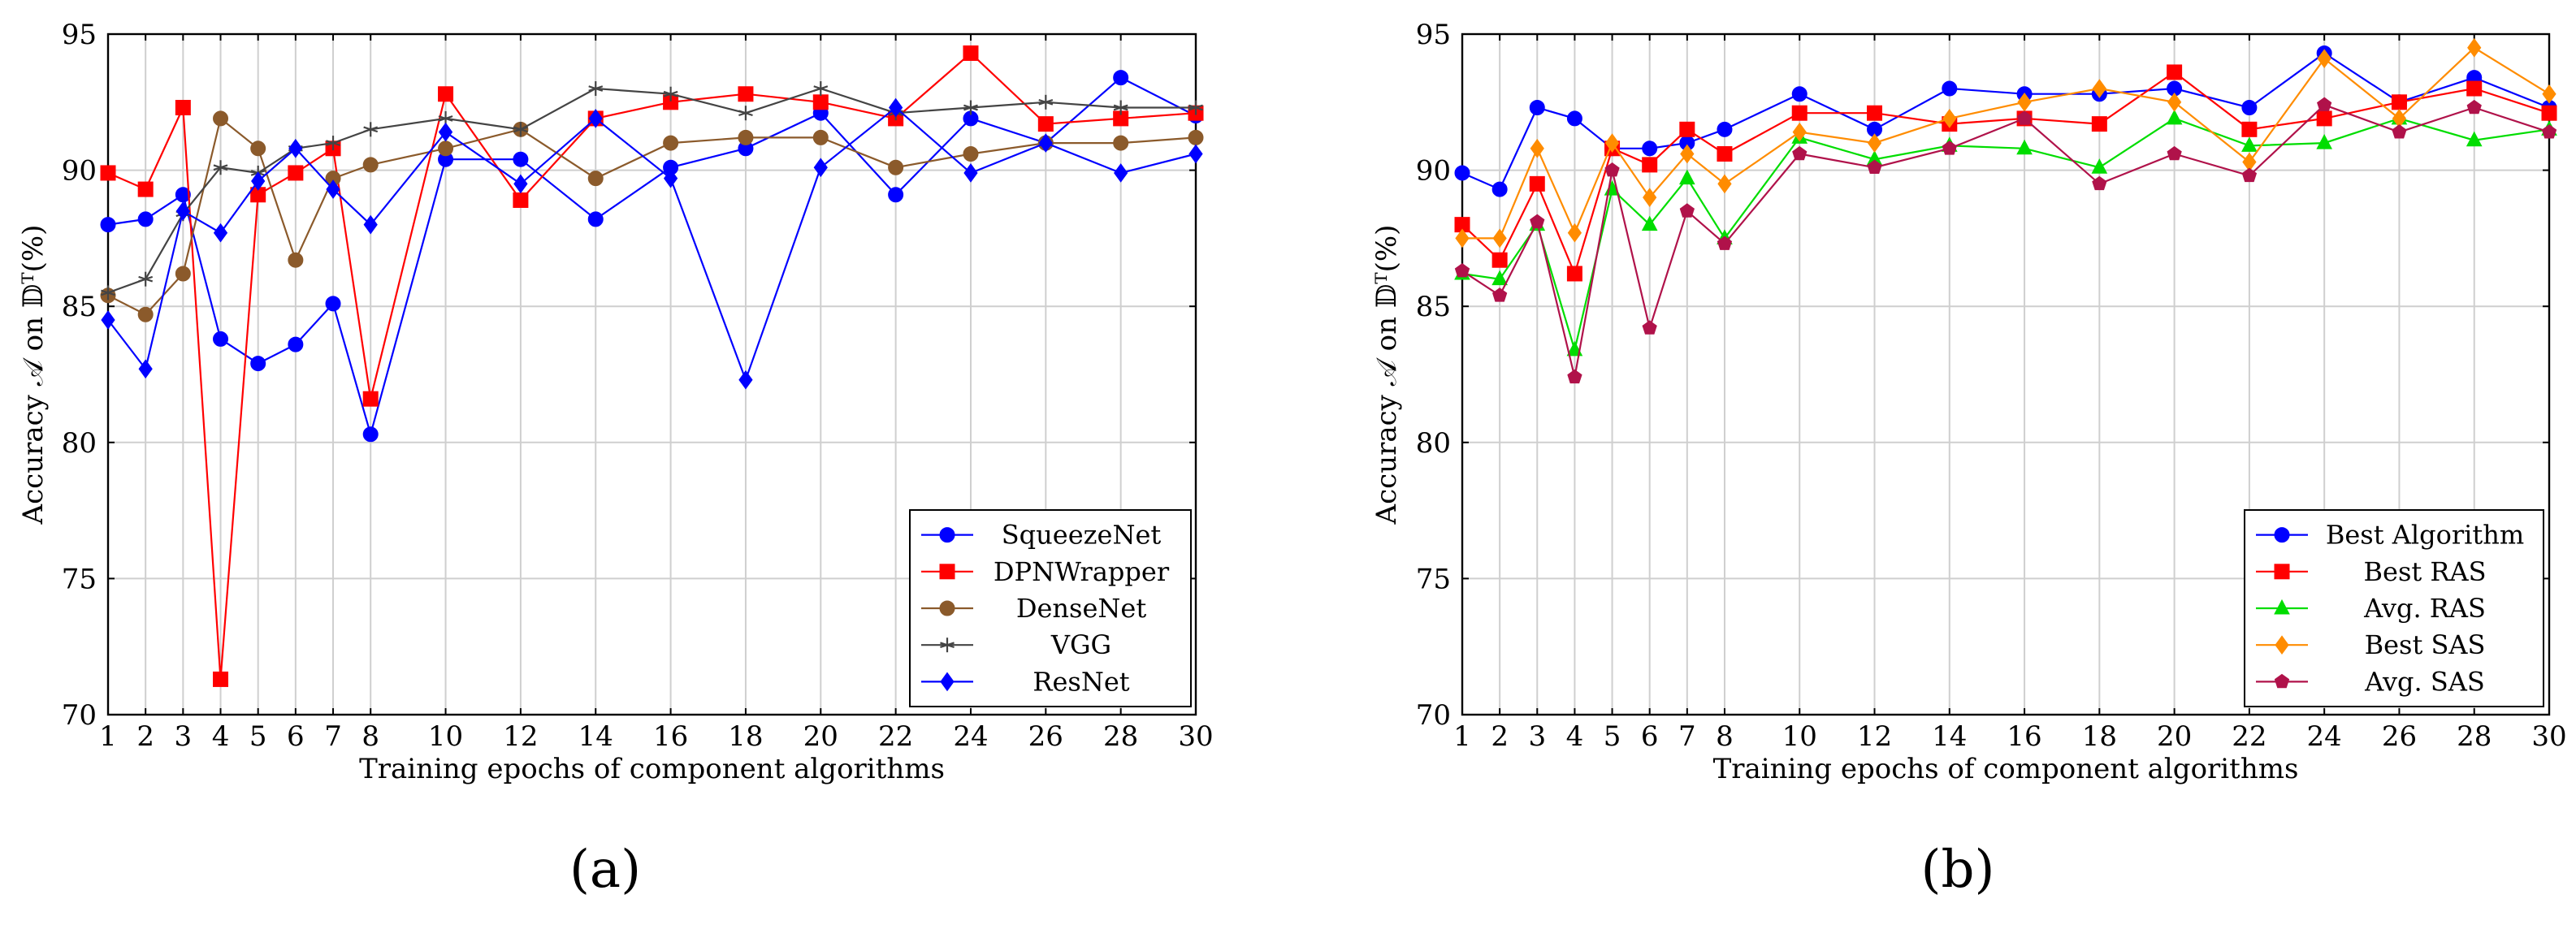  I want to click on series-resnet, so click(652, 244).